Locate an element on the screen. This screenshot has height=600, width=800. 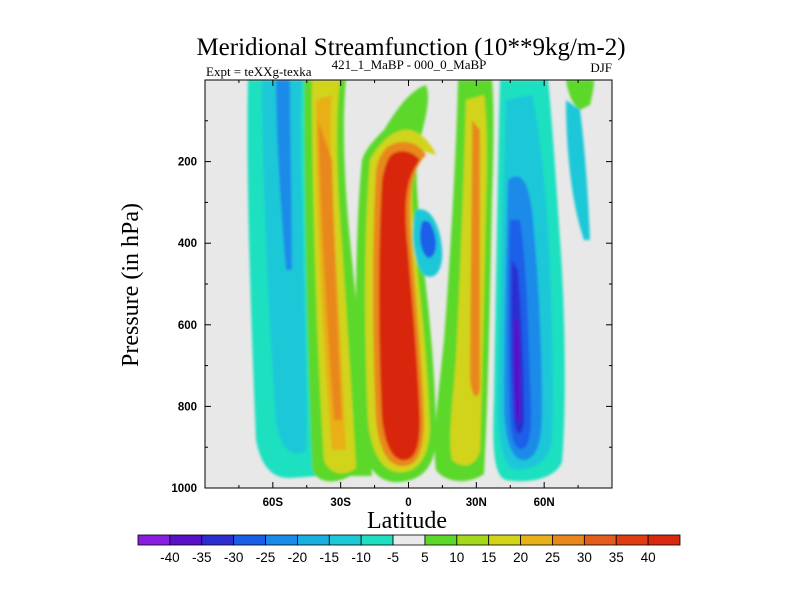
contour-sh-high-lat-blue is located at coordinates (284, 175).